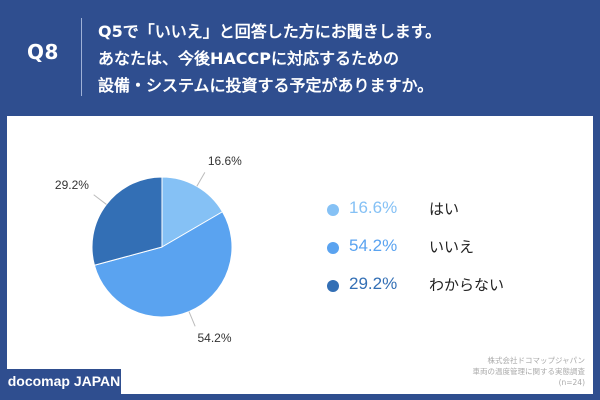 The image size is (600, 400). Describe the element at coordinates (333, 210) in the screenshot. I see `legend-swatch-yes` at that location.